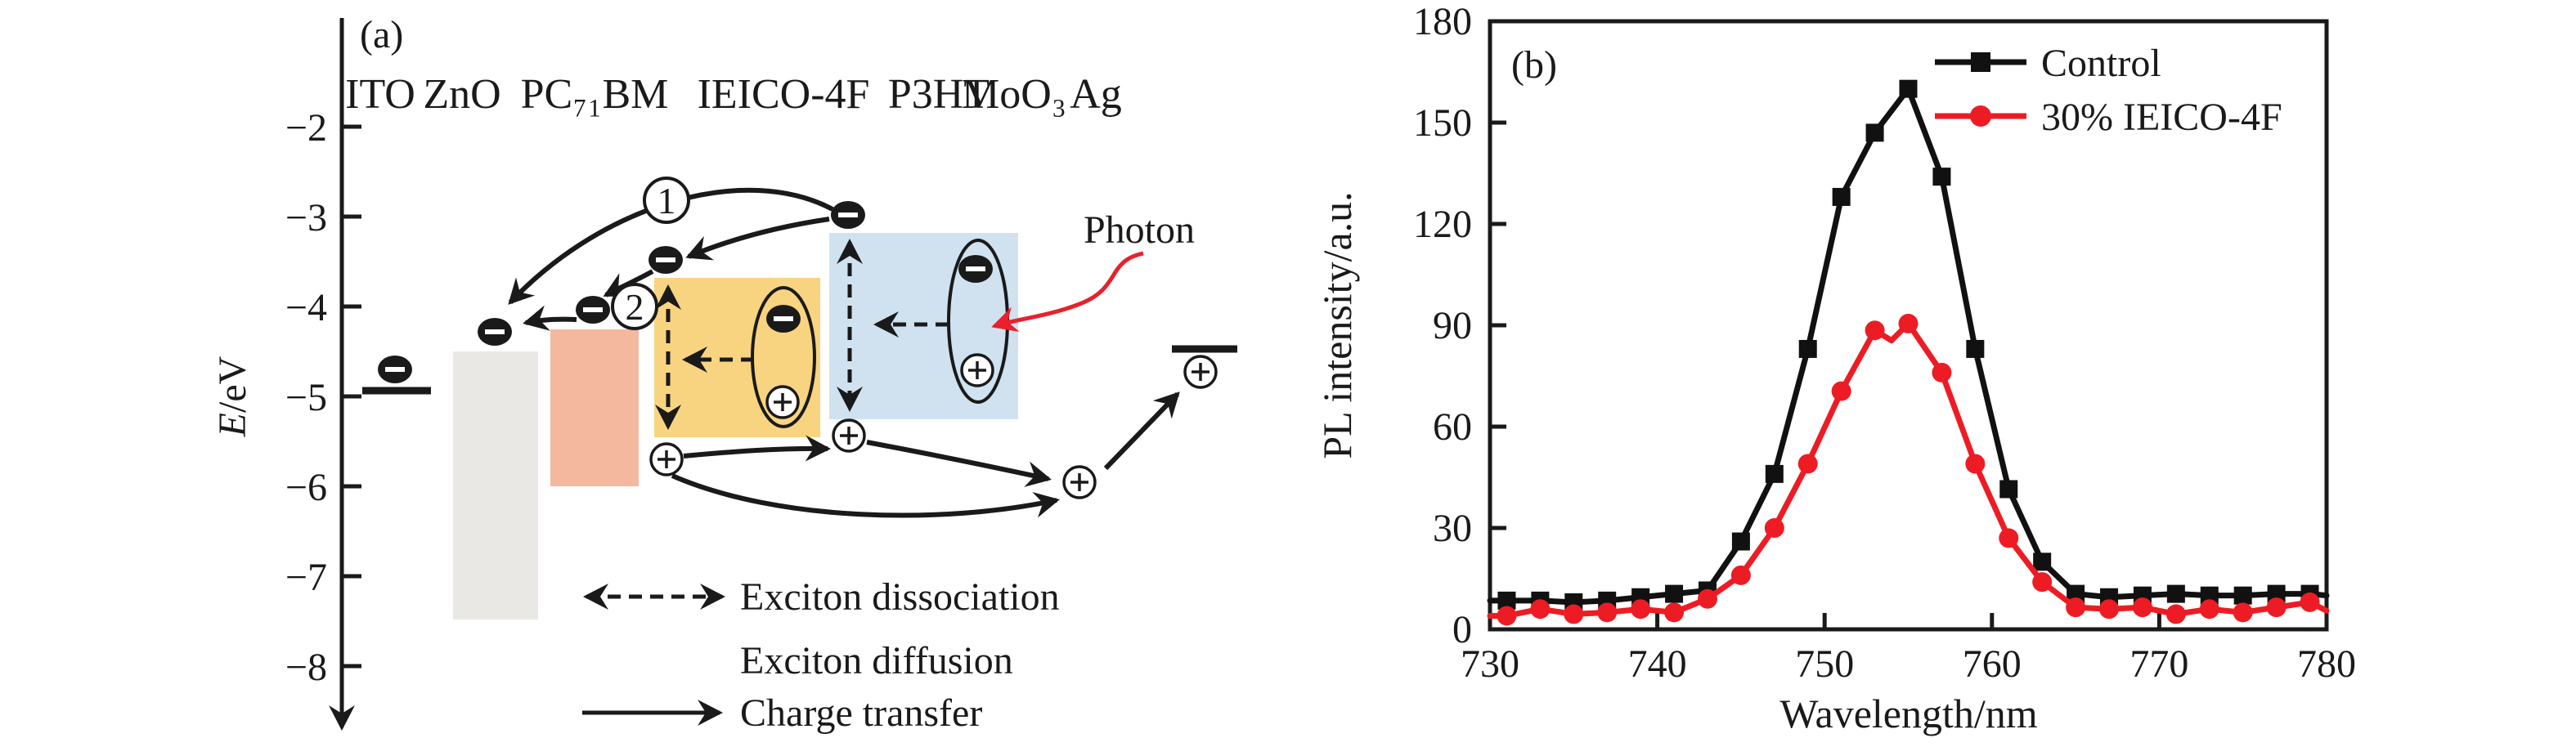 This screenshot has width=2576, height=756. Describe the element at coordinates (306, 487) in the screenshot. I see `tick-label: −6` at that location.